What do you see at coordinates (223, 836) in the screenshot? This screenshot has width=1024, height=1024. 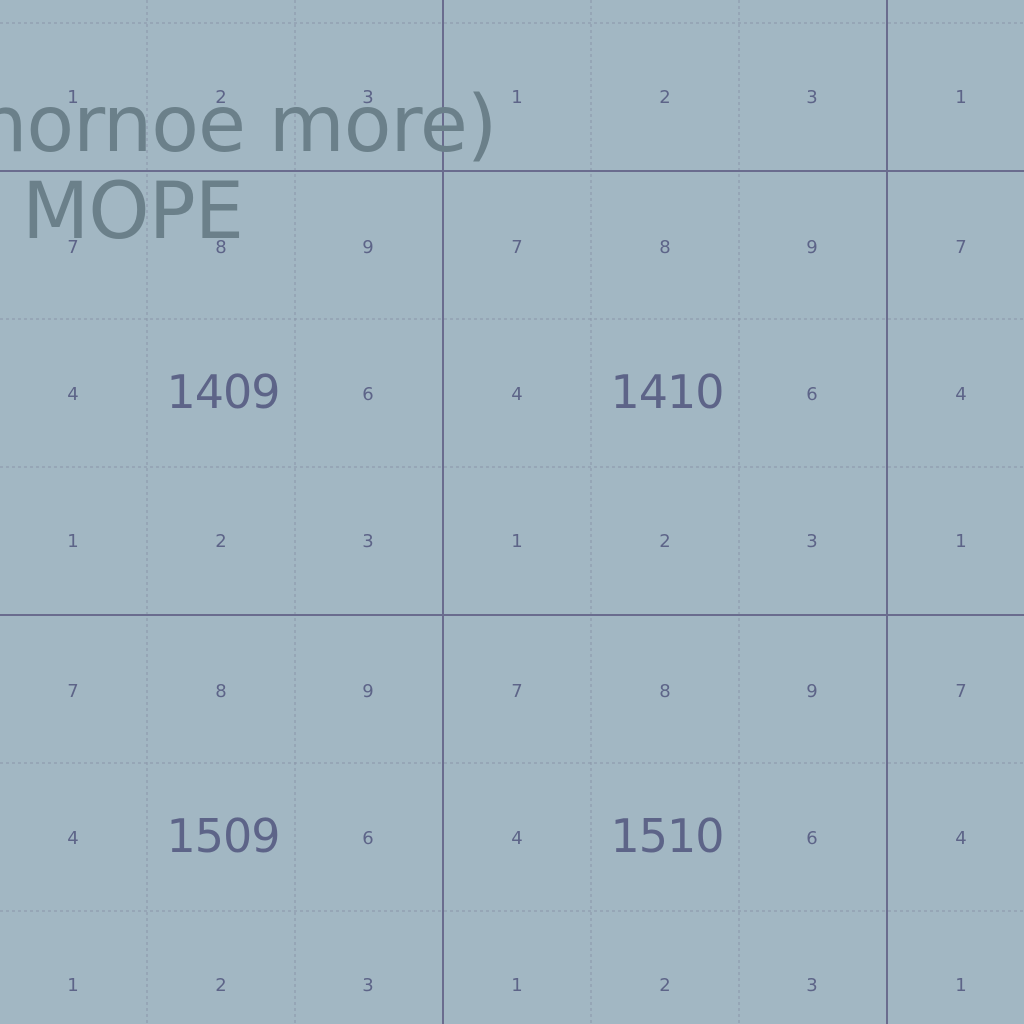 I see `square-label: 1509` at bounding box center [223, 836].